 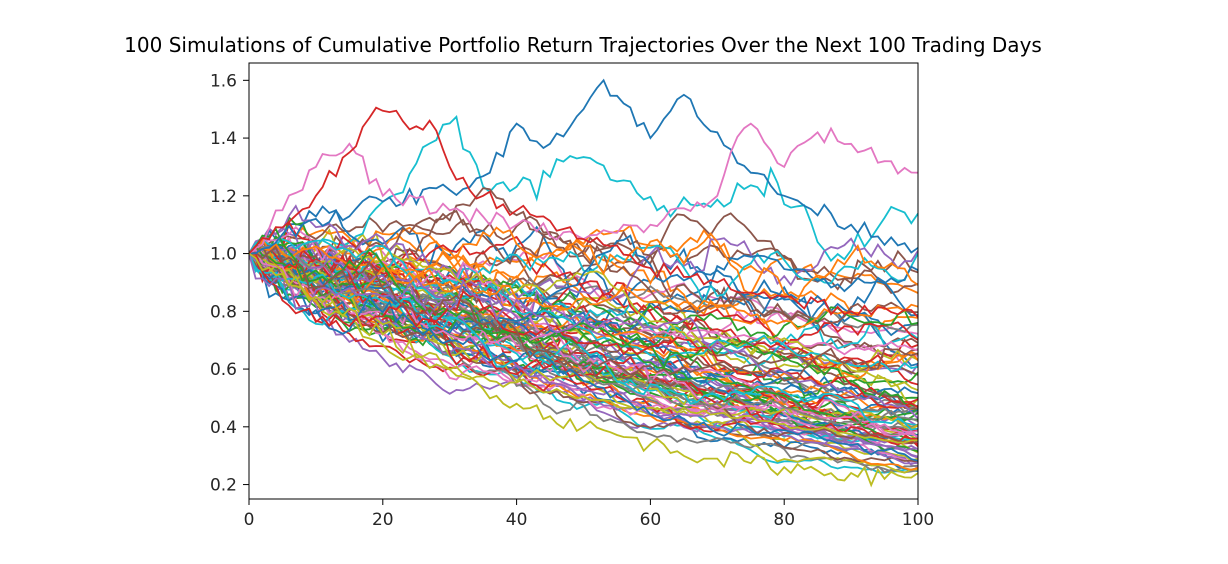 What do you see at coordinates (223, 312) in the screenshot?
I see `y-tick-label: 0.8` at bounding box center [223, 312].